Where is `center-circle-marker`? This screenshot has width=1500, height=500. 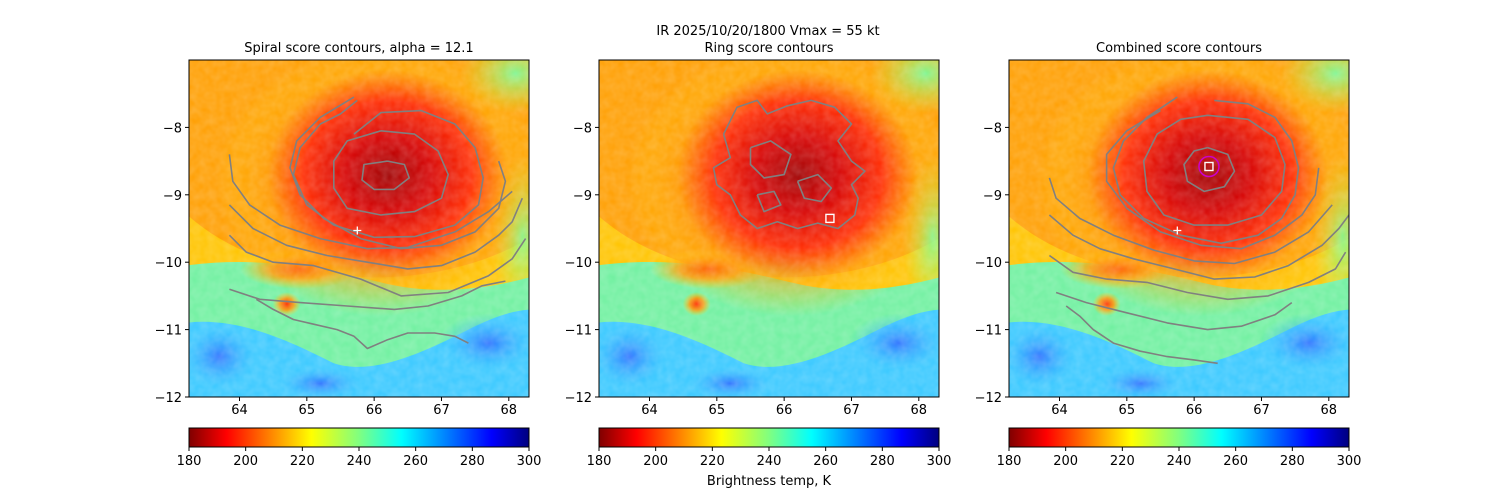 center-circle-marker is located at coordinates (1209, 166).